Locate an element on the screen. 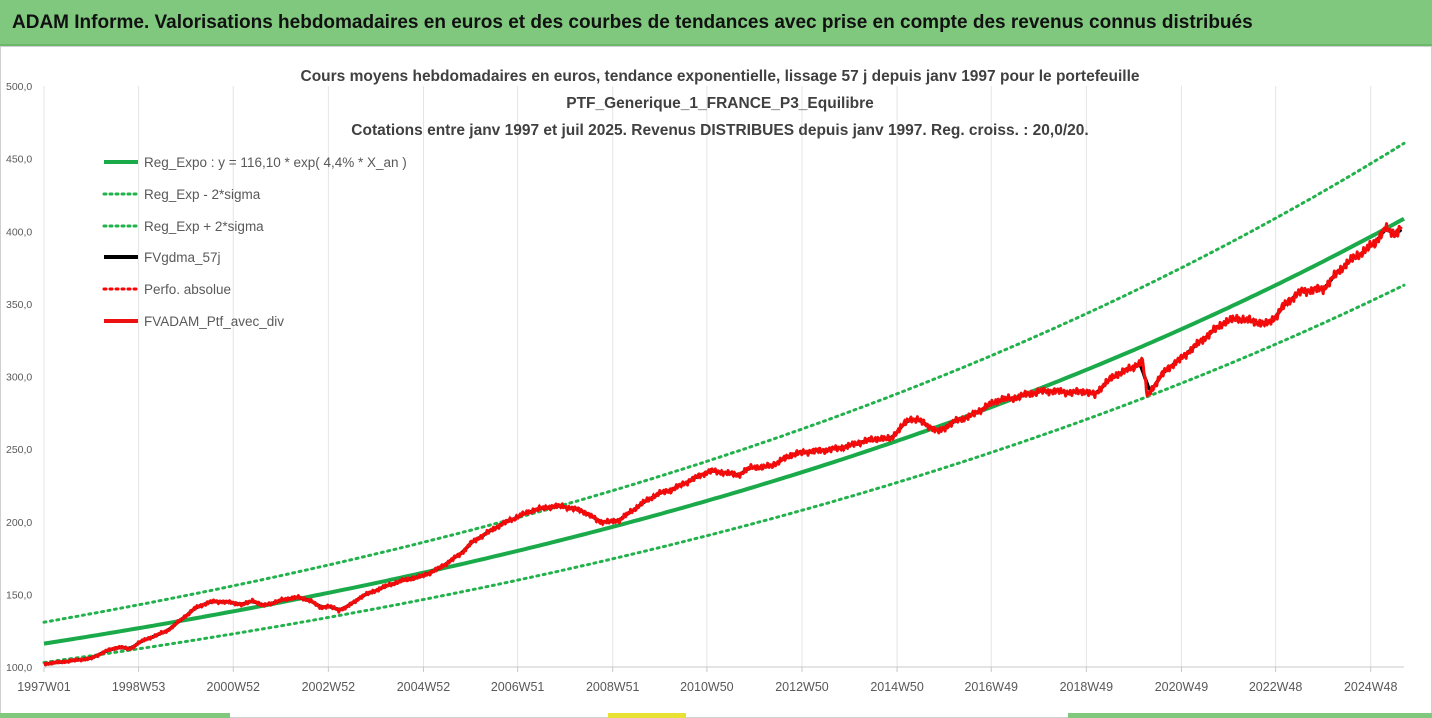  bottom-stub-mid is located at coordinates (647, 715).